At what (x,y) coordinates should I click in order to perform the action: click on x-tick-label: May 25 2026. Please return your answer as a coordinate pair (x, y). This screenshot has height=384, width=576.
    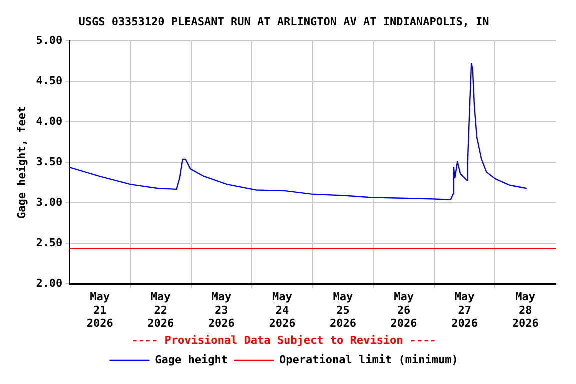
    Looking at the image, I should click on (343, 310).